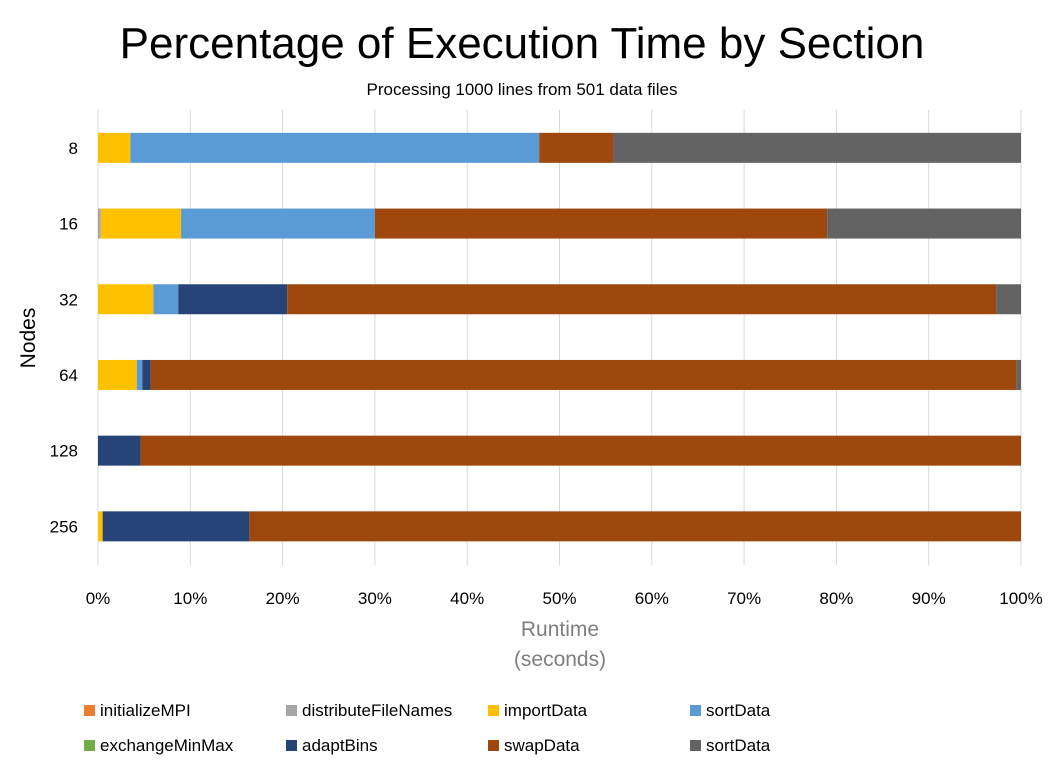 Image resolution: width=1052 pixels, height=767 pixels. I want to click on x-tick-label: 0%, so click(98, 598).